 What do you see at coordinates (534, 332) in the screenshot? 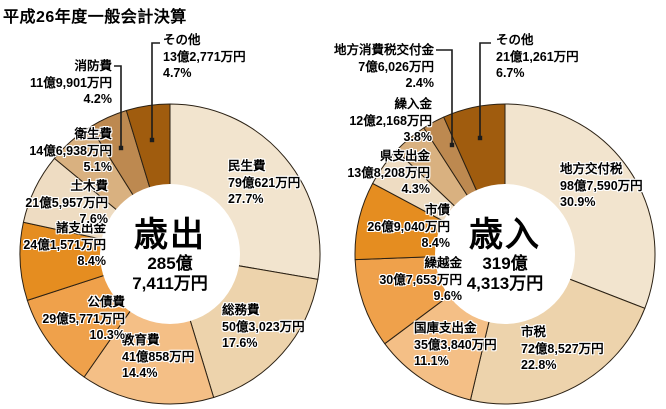
I see `segment-name: 市税` at bounding box center [534, 332].